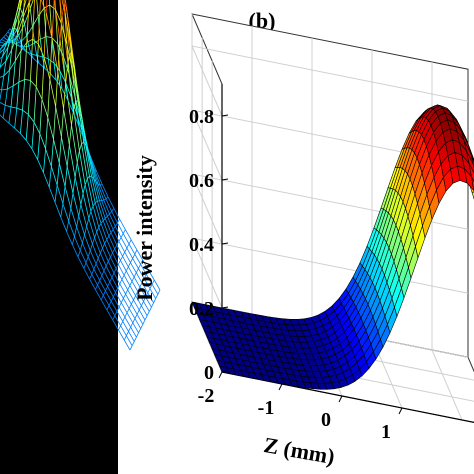  I want to click on x-tick-label: -1, so click(266, 408).